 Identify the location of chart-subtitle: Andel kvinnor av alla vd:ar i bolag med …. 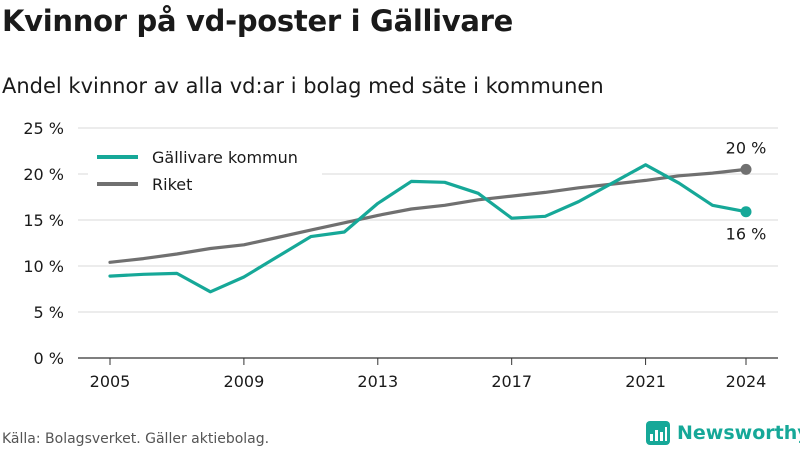
(303, 86).